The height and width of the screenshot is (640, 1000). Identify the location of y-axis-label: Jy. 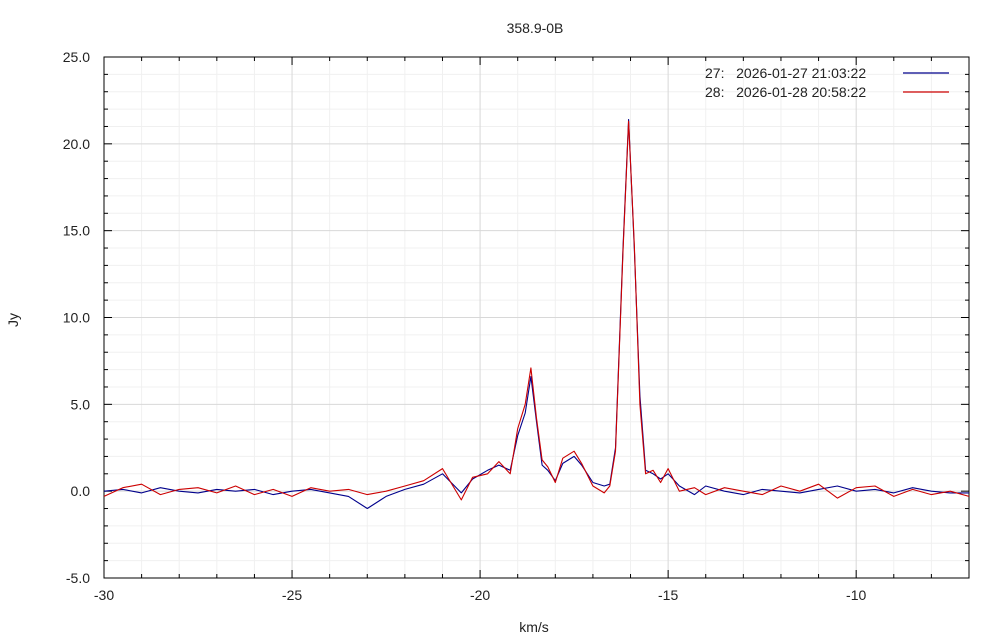
(13, 320).